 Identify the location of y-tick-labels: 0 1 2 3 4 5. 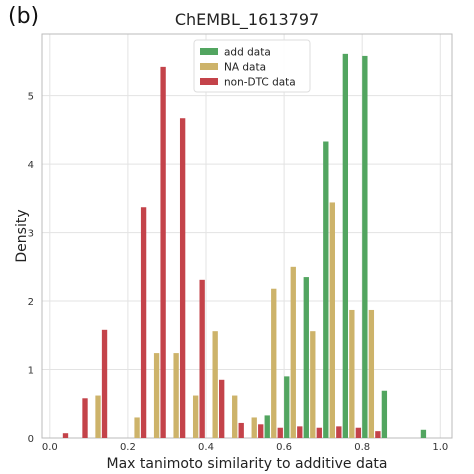
(31, 268).